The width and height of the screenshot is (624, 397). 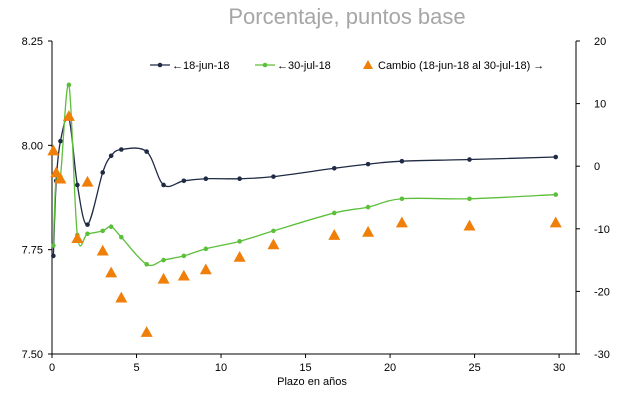 What do you see at coordinates (346, 16) in the screenshot?
I see `chart-title: Porcentaje, puntos base` at bounding box center [346, 16].